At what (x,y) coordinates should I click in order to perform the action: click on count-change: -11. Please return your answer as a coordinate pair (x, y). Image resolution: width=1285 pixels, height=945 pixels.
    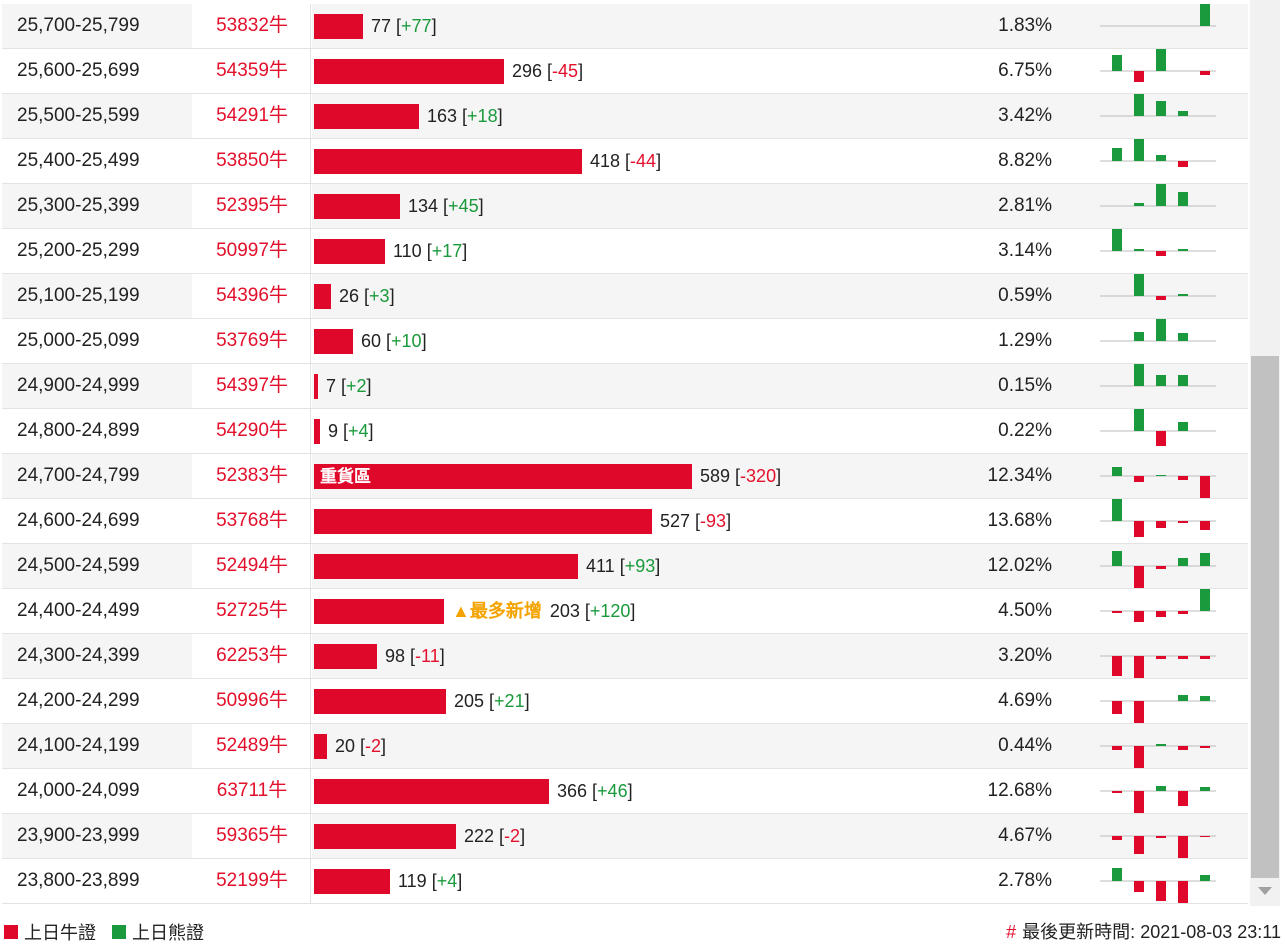
    Looking at the image, I should click on (427, 656).